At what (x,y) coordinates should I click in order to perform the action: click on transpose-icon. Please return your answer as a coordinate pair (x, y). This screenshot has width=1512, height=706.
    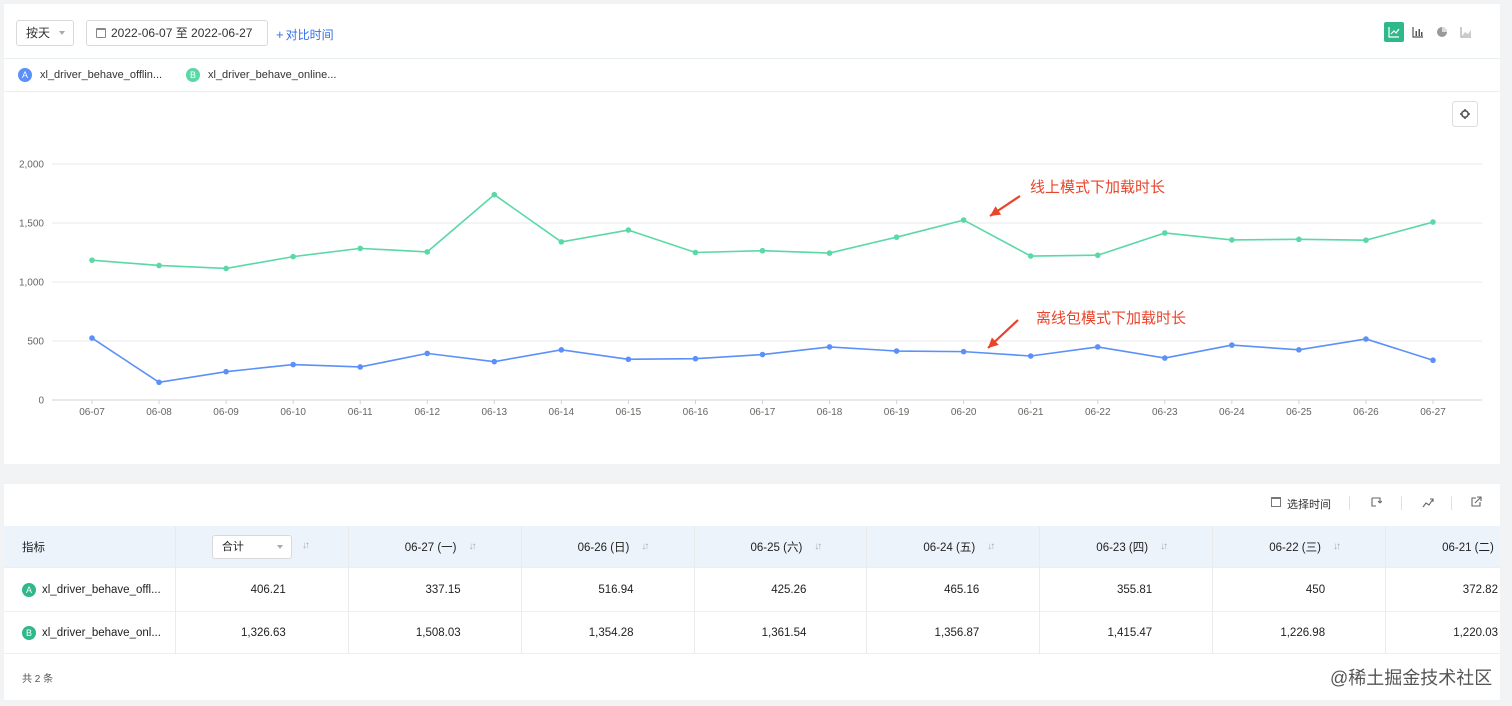
    Looking at the image, I should click on (1376, 502).